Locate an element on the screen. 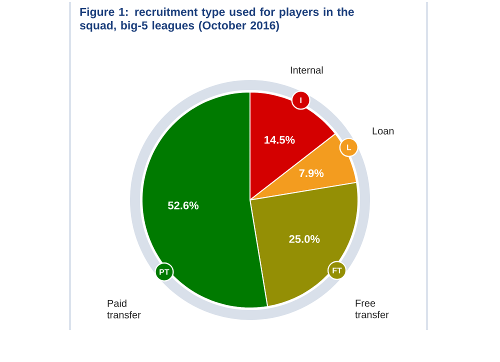 The image size is (500, 362). slice-label: Internal is located at coordinates (306, 70).